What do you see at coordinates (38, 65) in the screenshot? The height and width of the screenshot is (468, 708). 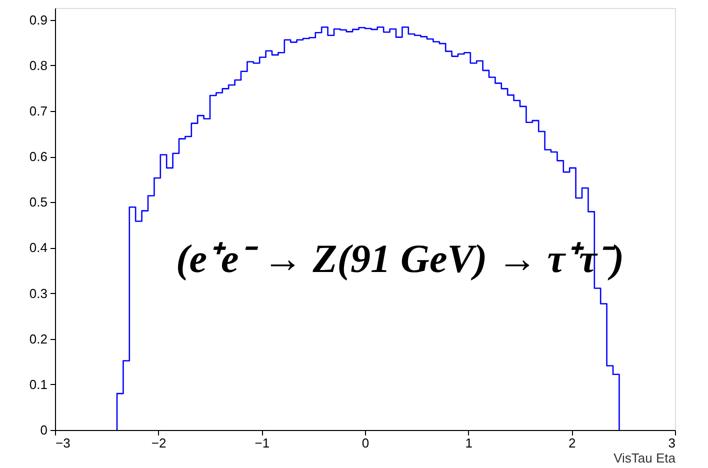 I see `y-tick-label: 0.8` at bounding box center [38, 65].